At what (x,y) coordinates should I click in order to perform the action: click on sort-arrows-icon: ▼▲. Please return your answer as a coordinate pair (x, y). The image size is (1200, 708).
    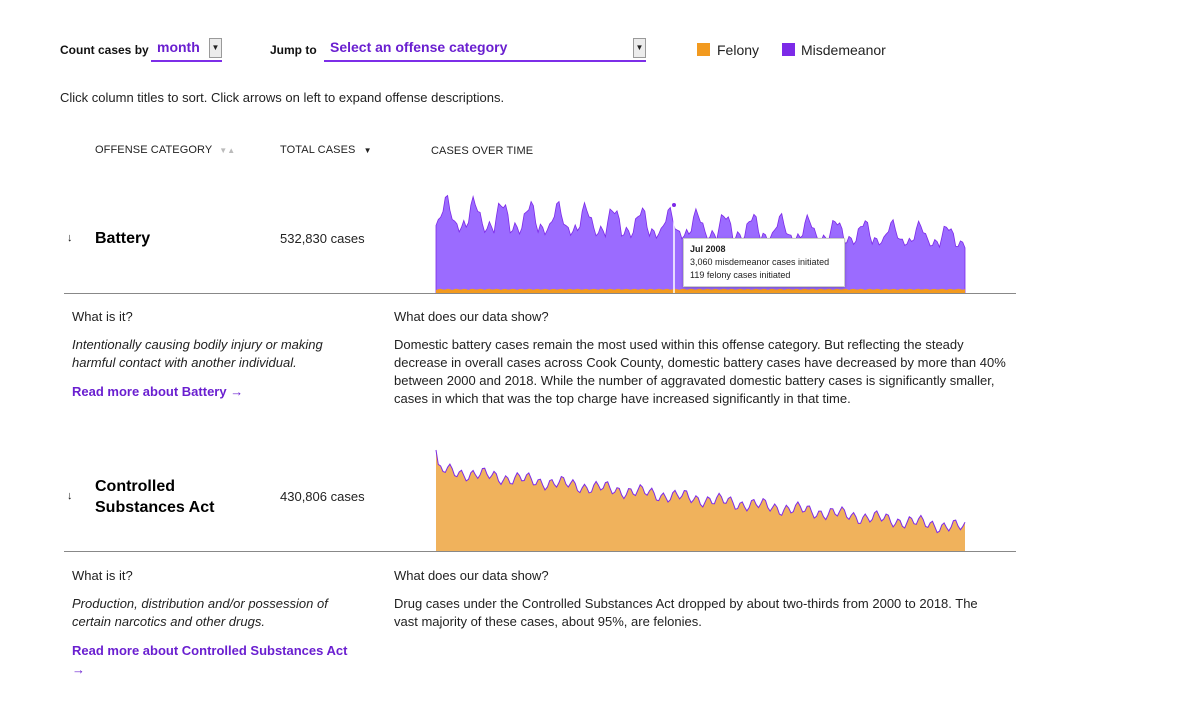
    Looking at the image, I should click on (227, 150).